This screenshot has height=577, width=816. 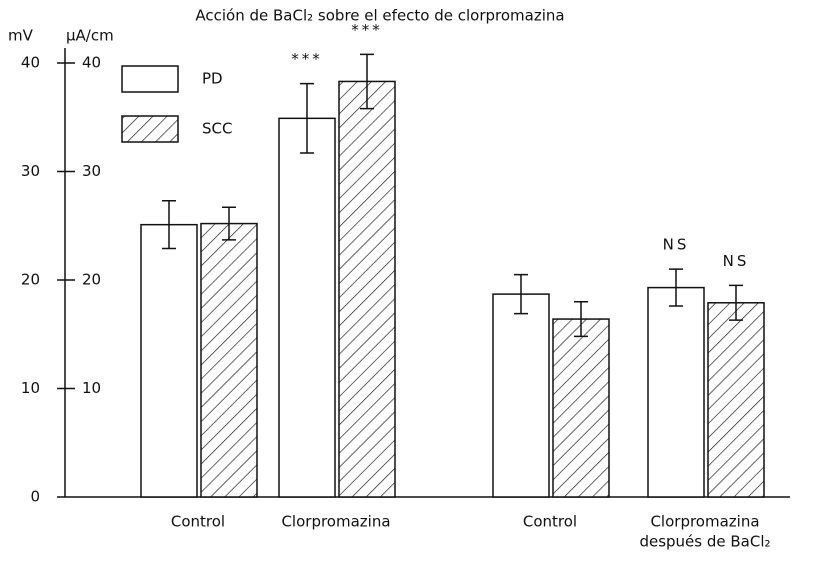 I want to click on y-tick-label: 30, so click(x=30, y=171).